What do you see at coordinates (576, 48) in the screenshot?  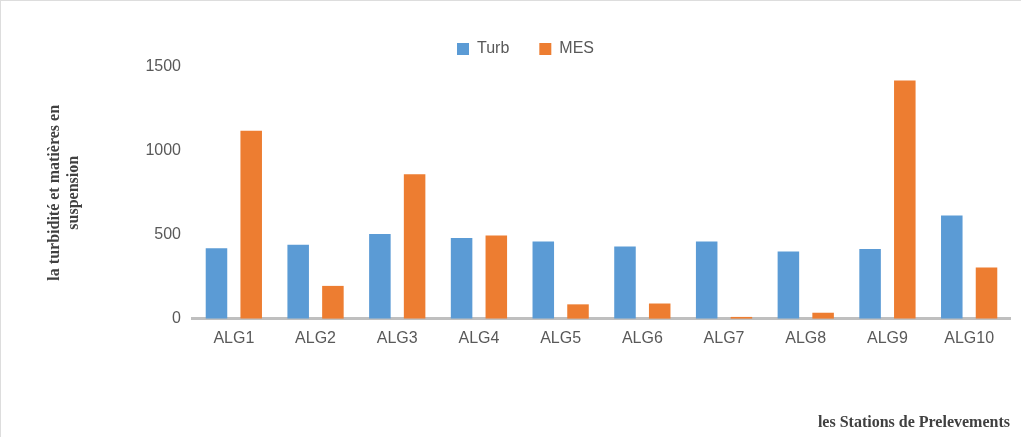 I see `legend-label: MES` at bounding box center [576, 48].